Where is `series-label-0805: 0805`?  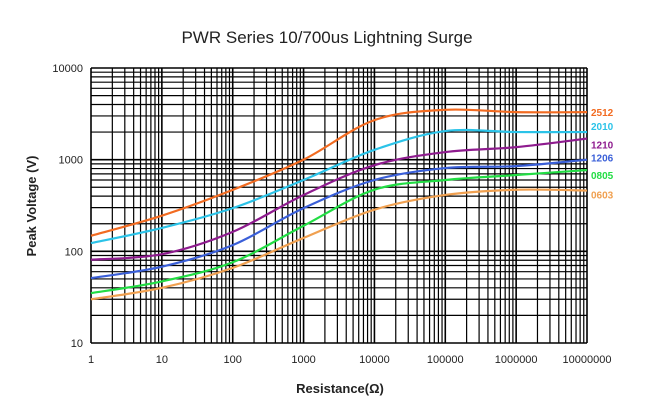 series-label-0805: 0805 is located at coordinates (602, 176).